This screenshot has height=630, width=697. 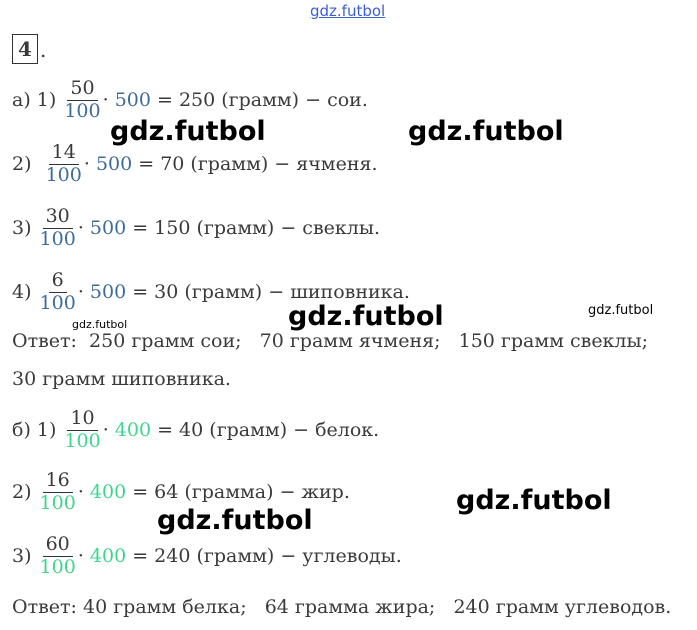 I want to click on numerator: 6, so click(x=57, y=281).